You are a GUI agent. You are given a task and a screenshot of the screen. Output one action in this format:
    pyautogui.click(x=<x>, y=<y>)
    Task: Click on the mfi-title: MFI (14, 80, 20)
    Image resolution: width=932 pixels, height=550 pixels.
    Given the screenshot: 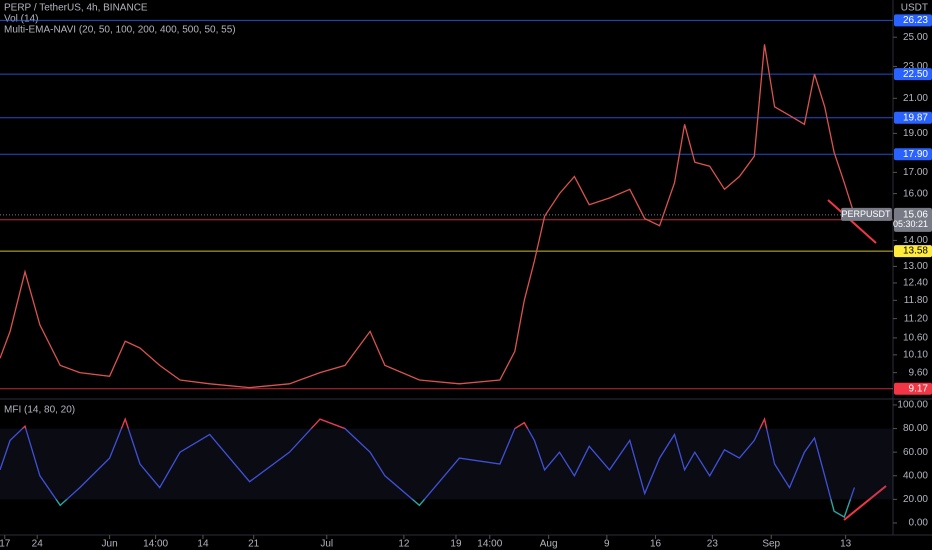 What is the action you would take?
    pyautogui.click(x=39, y=410)
    